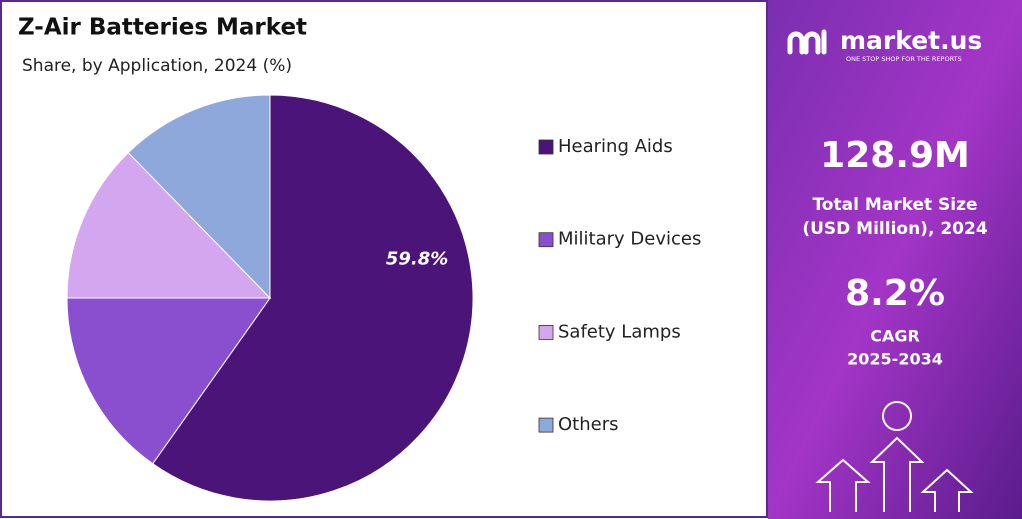 This screenshot has height=519, width=1022. I want to click on logo, so click(807, 42).